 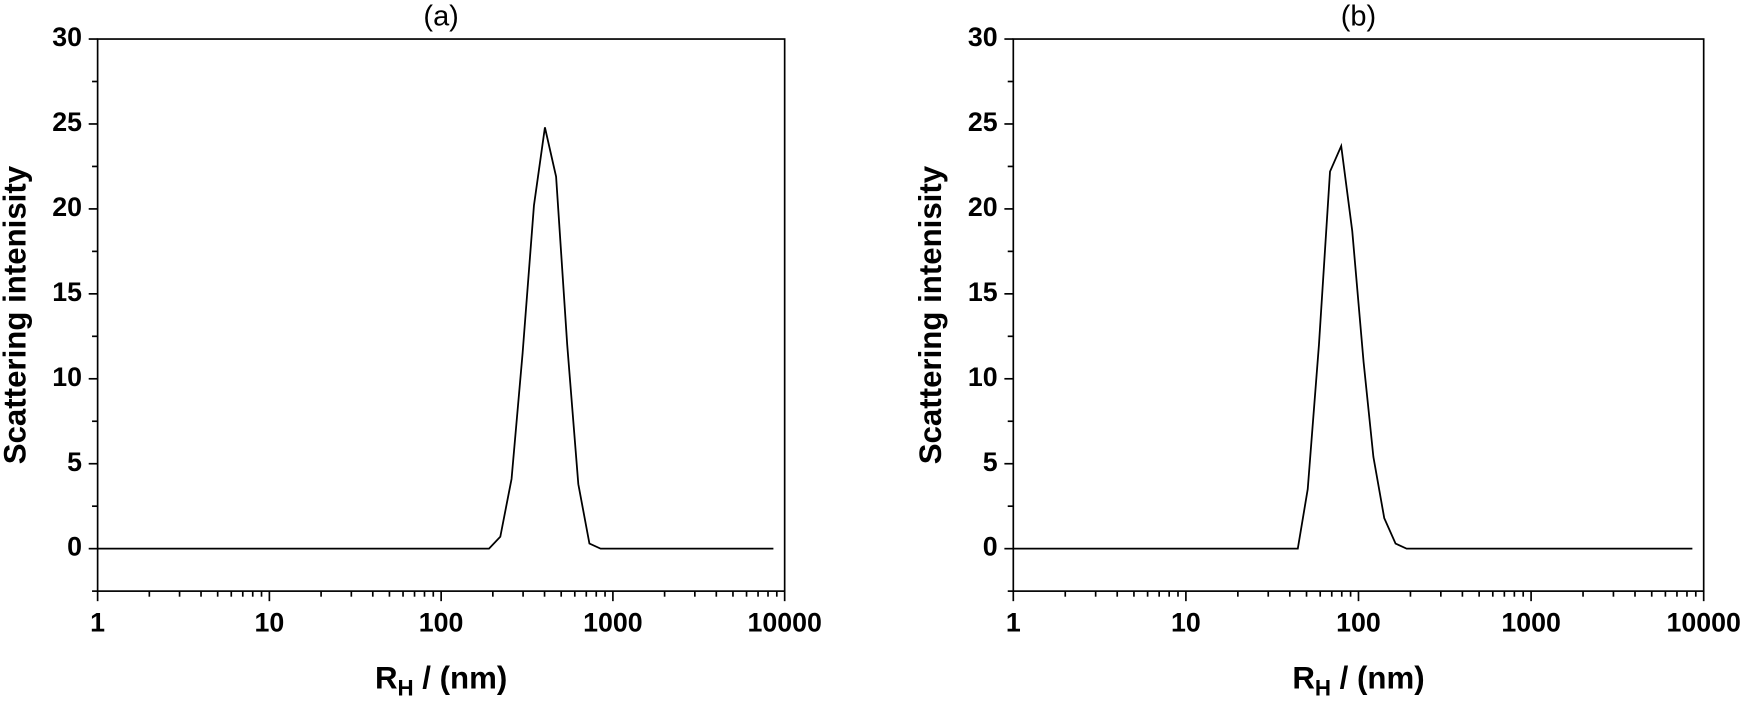 What do you see at coordinates (1358, 17) in the screenshot?
I see `chart-title: (b)` at bounding box center [1358, 17].